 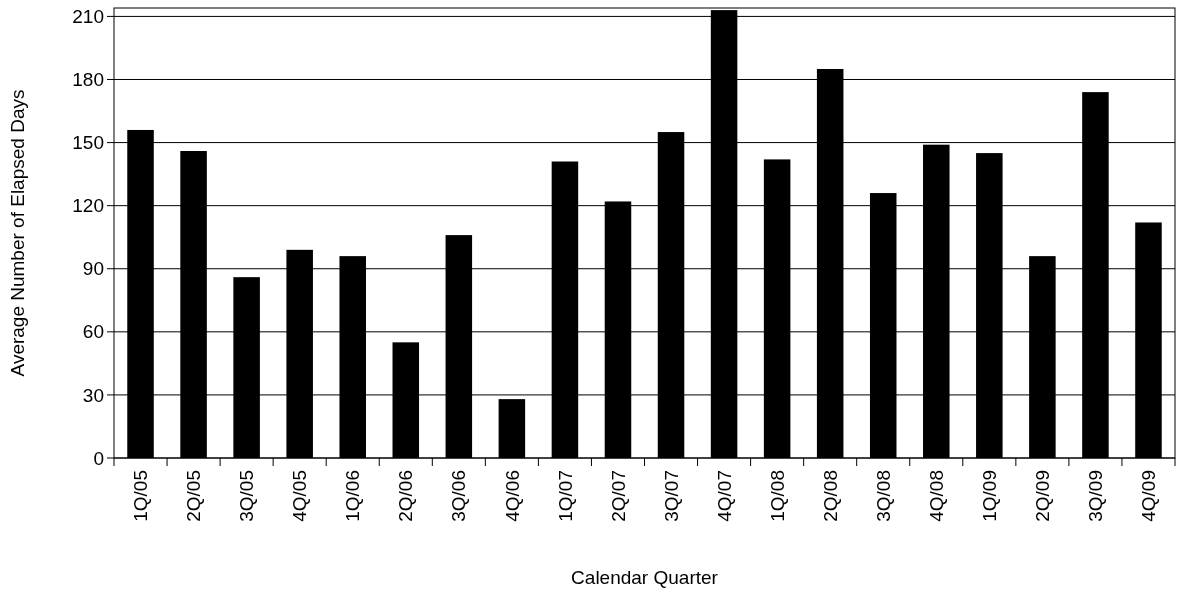 What do you see at coordinates (565, 496) in the screenshot?
I see `x-tick-label: 1Q/07` at bounding box center [565, 496].